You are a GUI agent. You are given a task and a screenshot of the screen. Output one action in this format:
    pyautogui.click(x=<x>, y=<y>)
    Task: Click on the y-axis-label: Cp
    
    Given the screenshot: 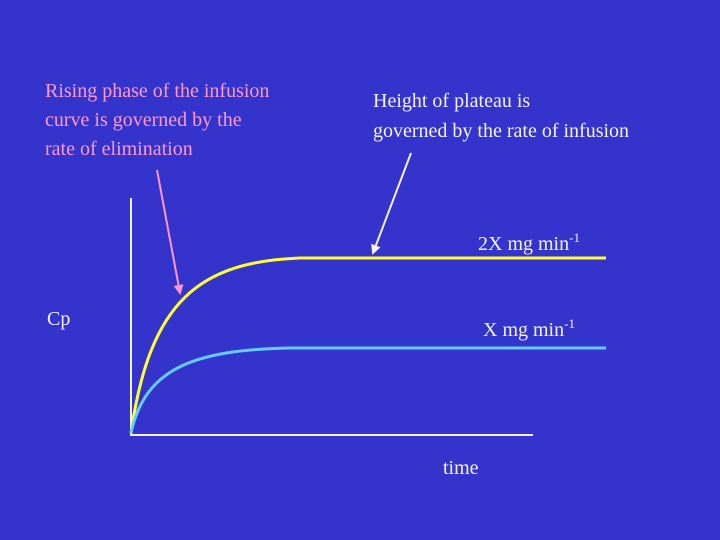 What is the action you would take?
    pyautogui.click(x=58, y=319)
    